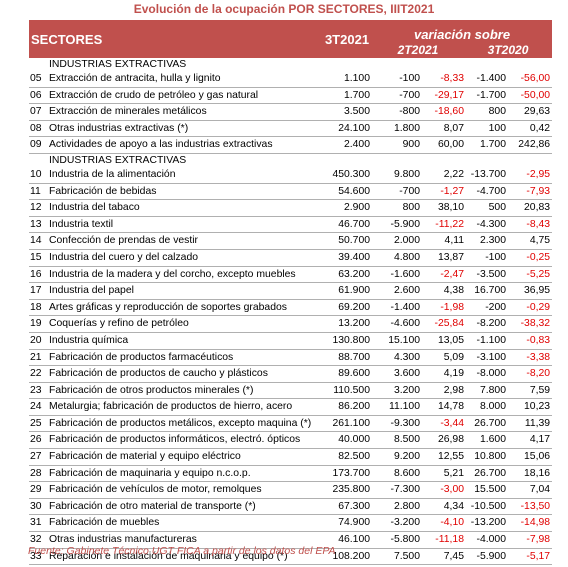  I want to click on sector-code: 15, so click(39, 258).